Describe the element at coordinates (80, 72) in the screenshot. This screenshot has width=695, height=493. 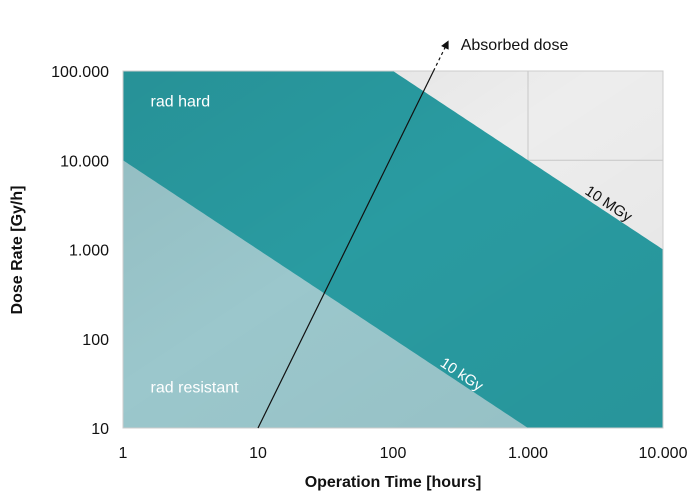
I see `y-tick-label: 100.000` at that location.